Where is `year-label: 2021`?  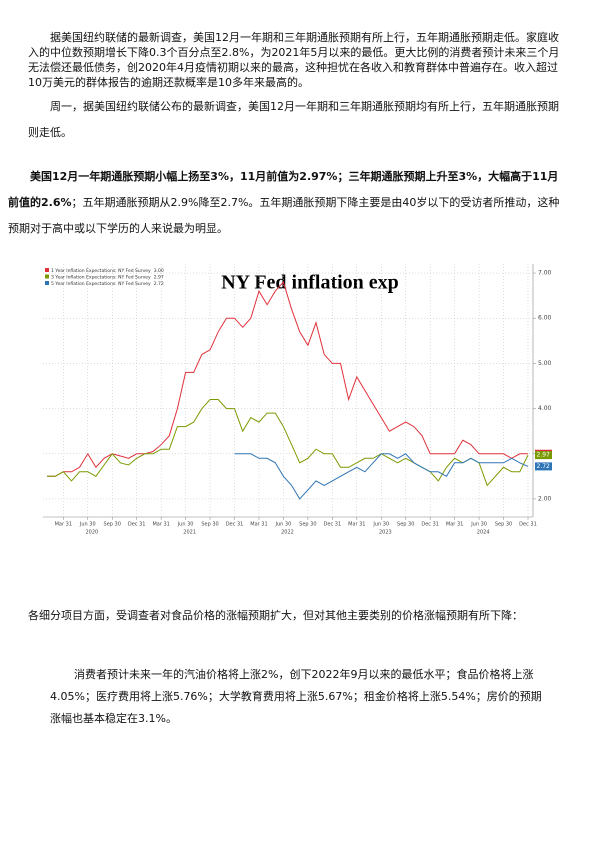 year-label: 2021 is located at coordinates (189, 533).